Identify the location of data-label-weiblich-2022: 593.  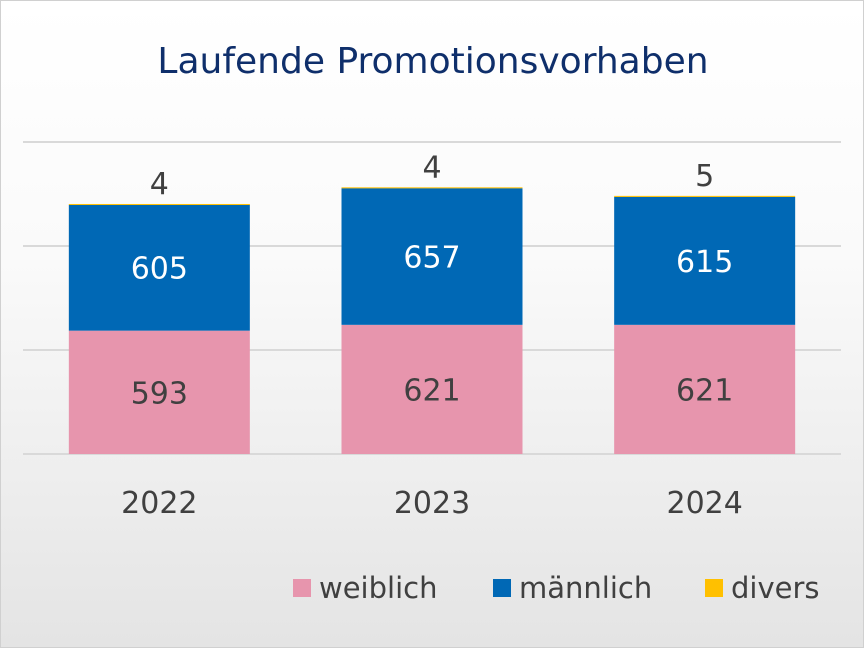
(159, 393).